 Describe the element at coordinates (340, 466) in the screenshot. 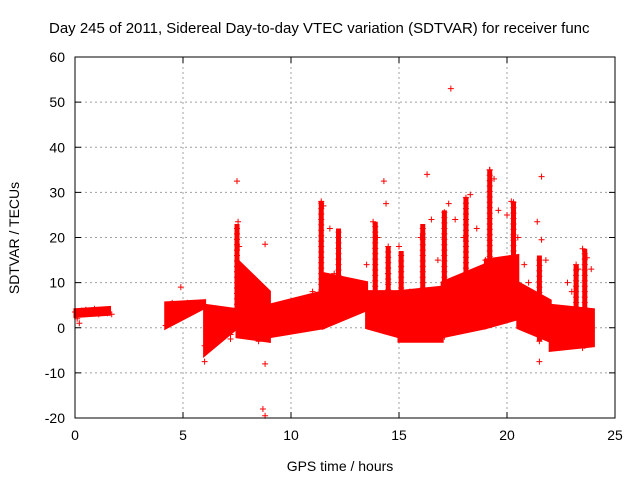

I see `x-axis-label: GPS time / hours` at that location.